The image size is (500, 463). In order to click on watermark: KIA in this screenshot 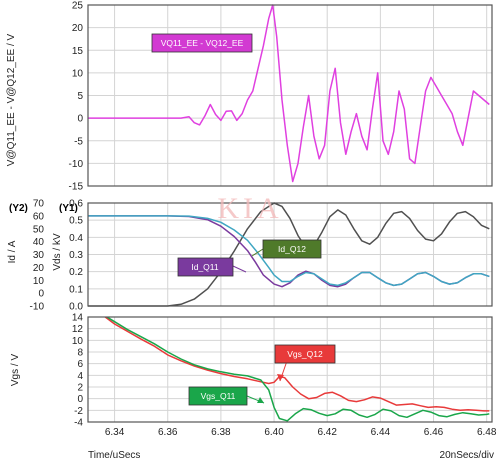, I will do `click(249, 208)`.